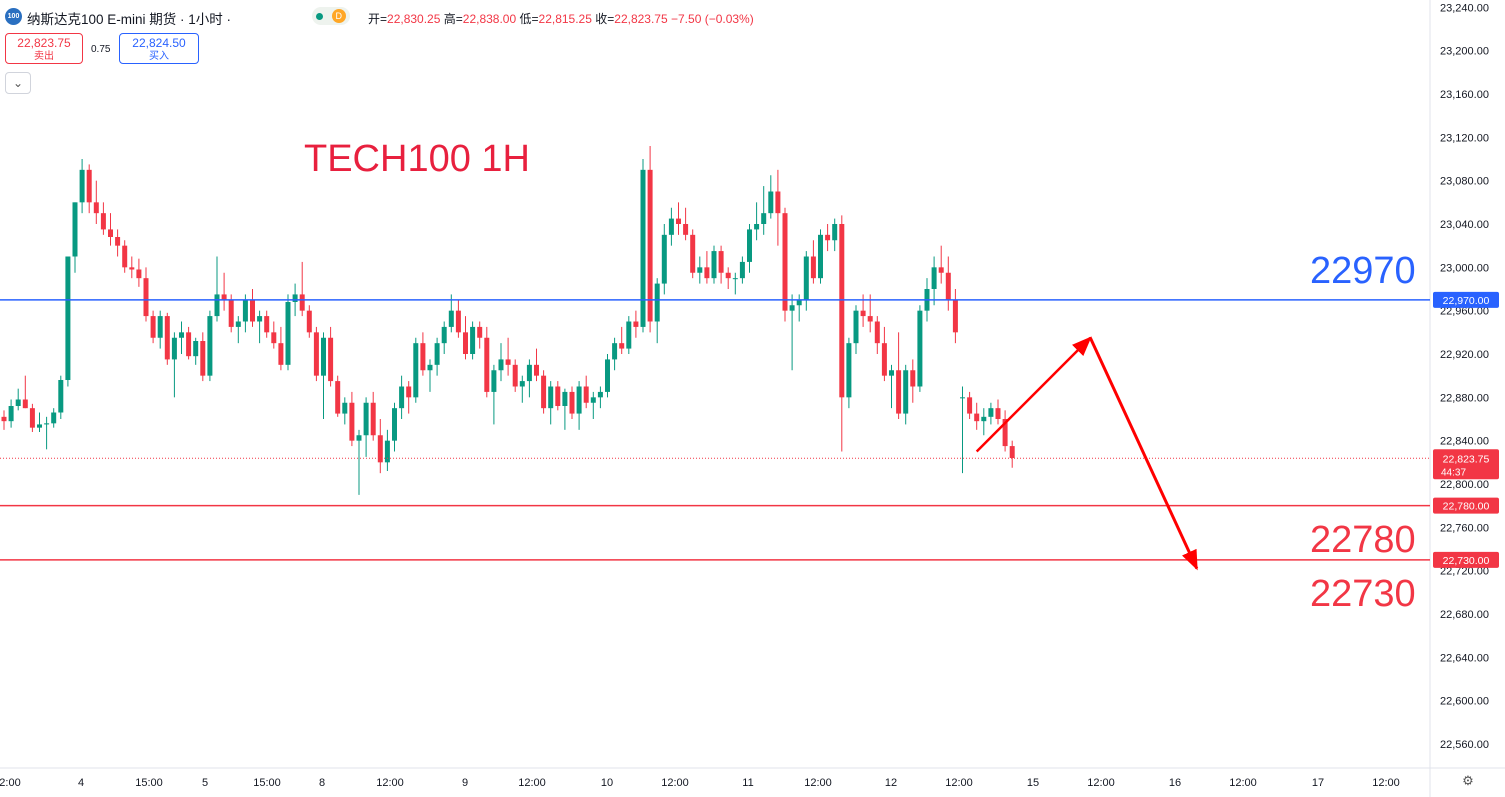 The width and height of the screenshot is (1505, 797). Describe the element at coordinates (13, 16) in the screenshot. I see `symbol-logo: 100` at that location.